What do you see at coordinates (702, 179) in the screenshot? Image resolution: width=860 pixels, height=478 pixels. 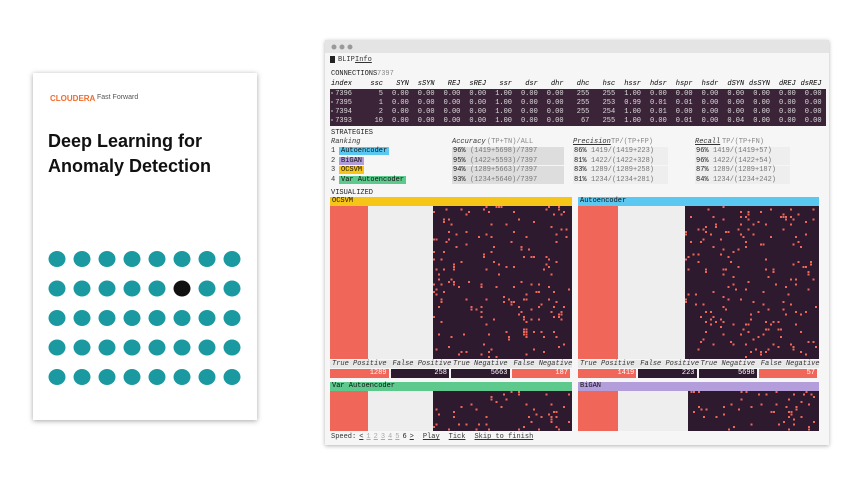 I see `metric: 84%` at bounding box center [702, 179].